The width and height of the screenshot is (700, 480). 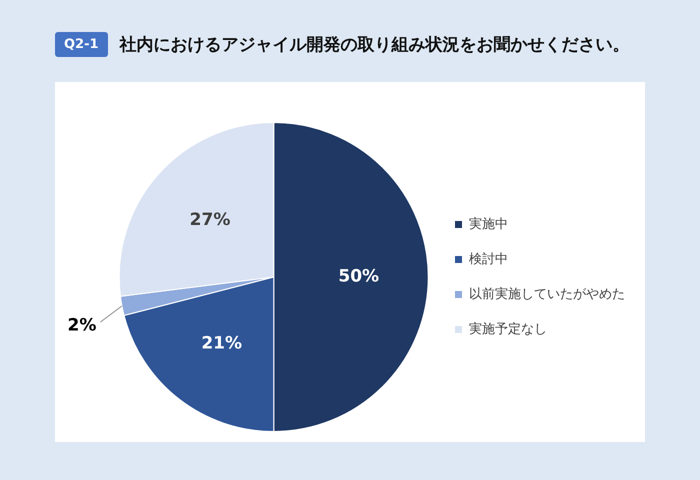 What do you see at coordinates (221, 344) in the screenshot?
I see `data-label: 21%` at bounding box center [221, 344].